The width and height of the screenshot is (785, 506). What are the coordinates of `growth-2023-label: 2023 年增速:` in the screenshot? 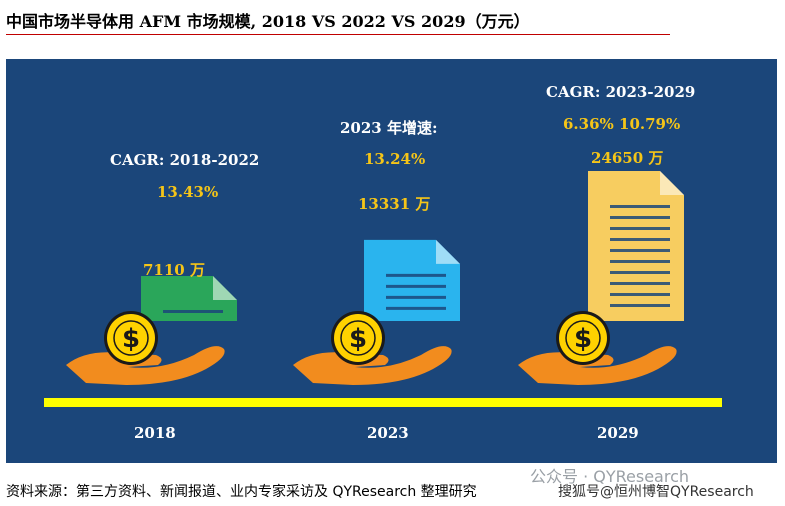 It's located at (389, 128).